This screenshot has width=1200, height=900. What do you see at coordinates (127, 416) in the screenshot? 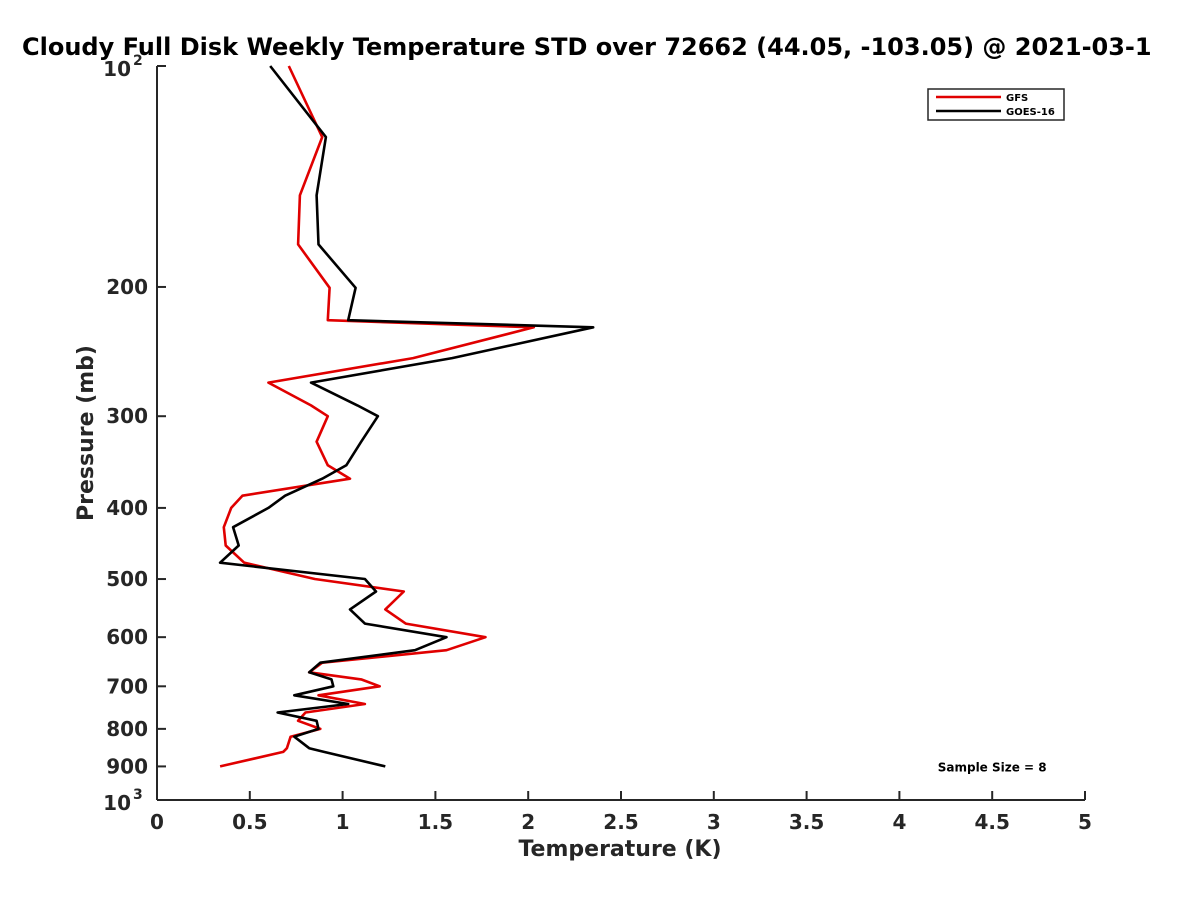
I see `y-tick-label: 300` at bounding box center [127, 416].